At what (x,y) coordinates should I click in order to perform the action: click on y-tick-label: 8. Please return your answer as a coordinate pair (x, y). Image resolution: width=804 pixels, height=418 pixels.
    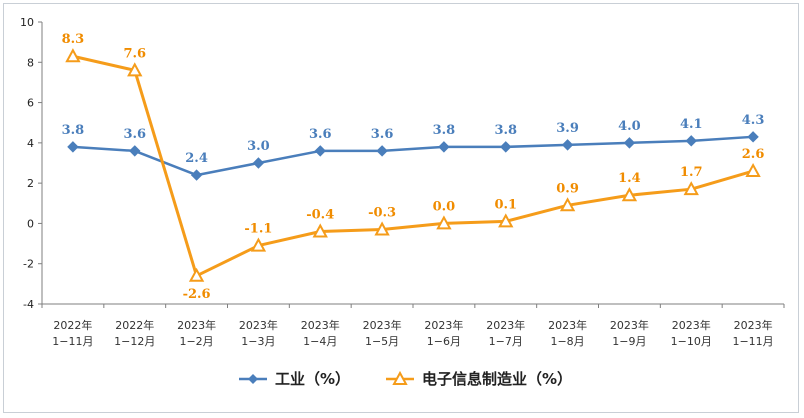
    Looking at the image, I should click on (30, 62).